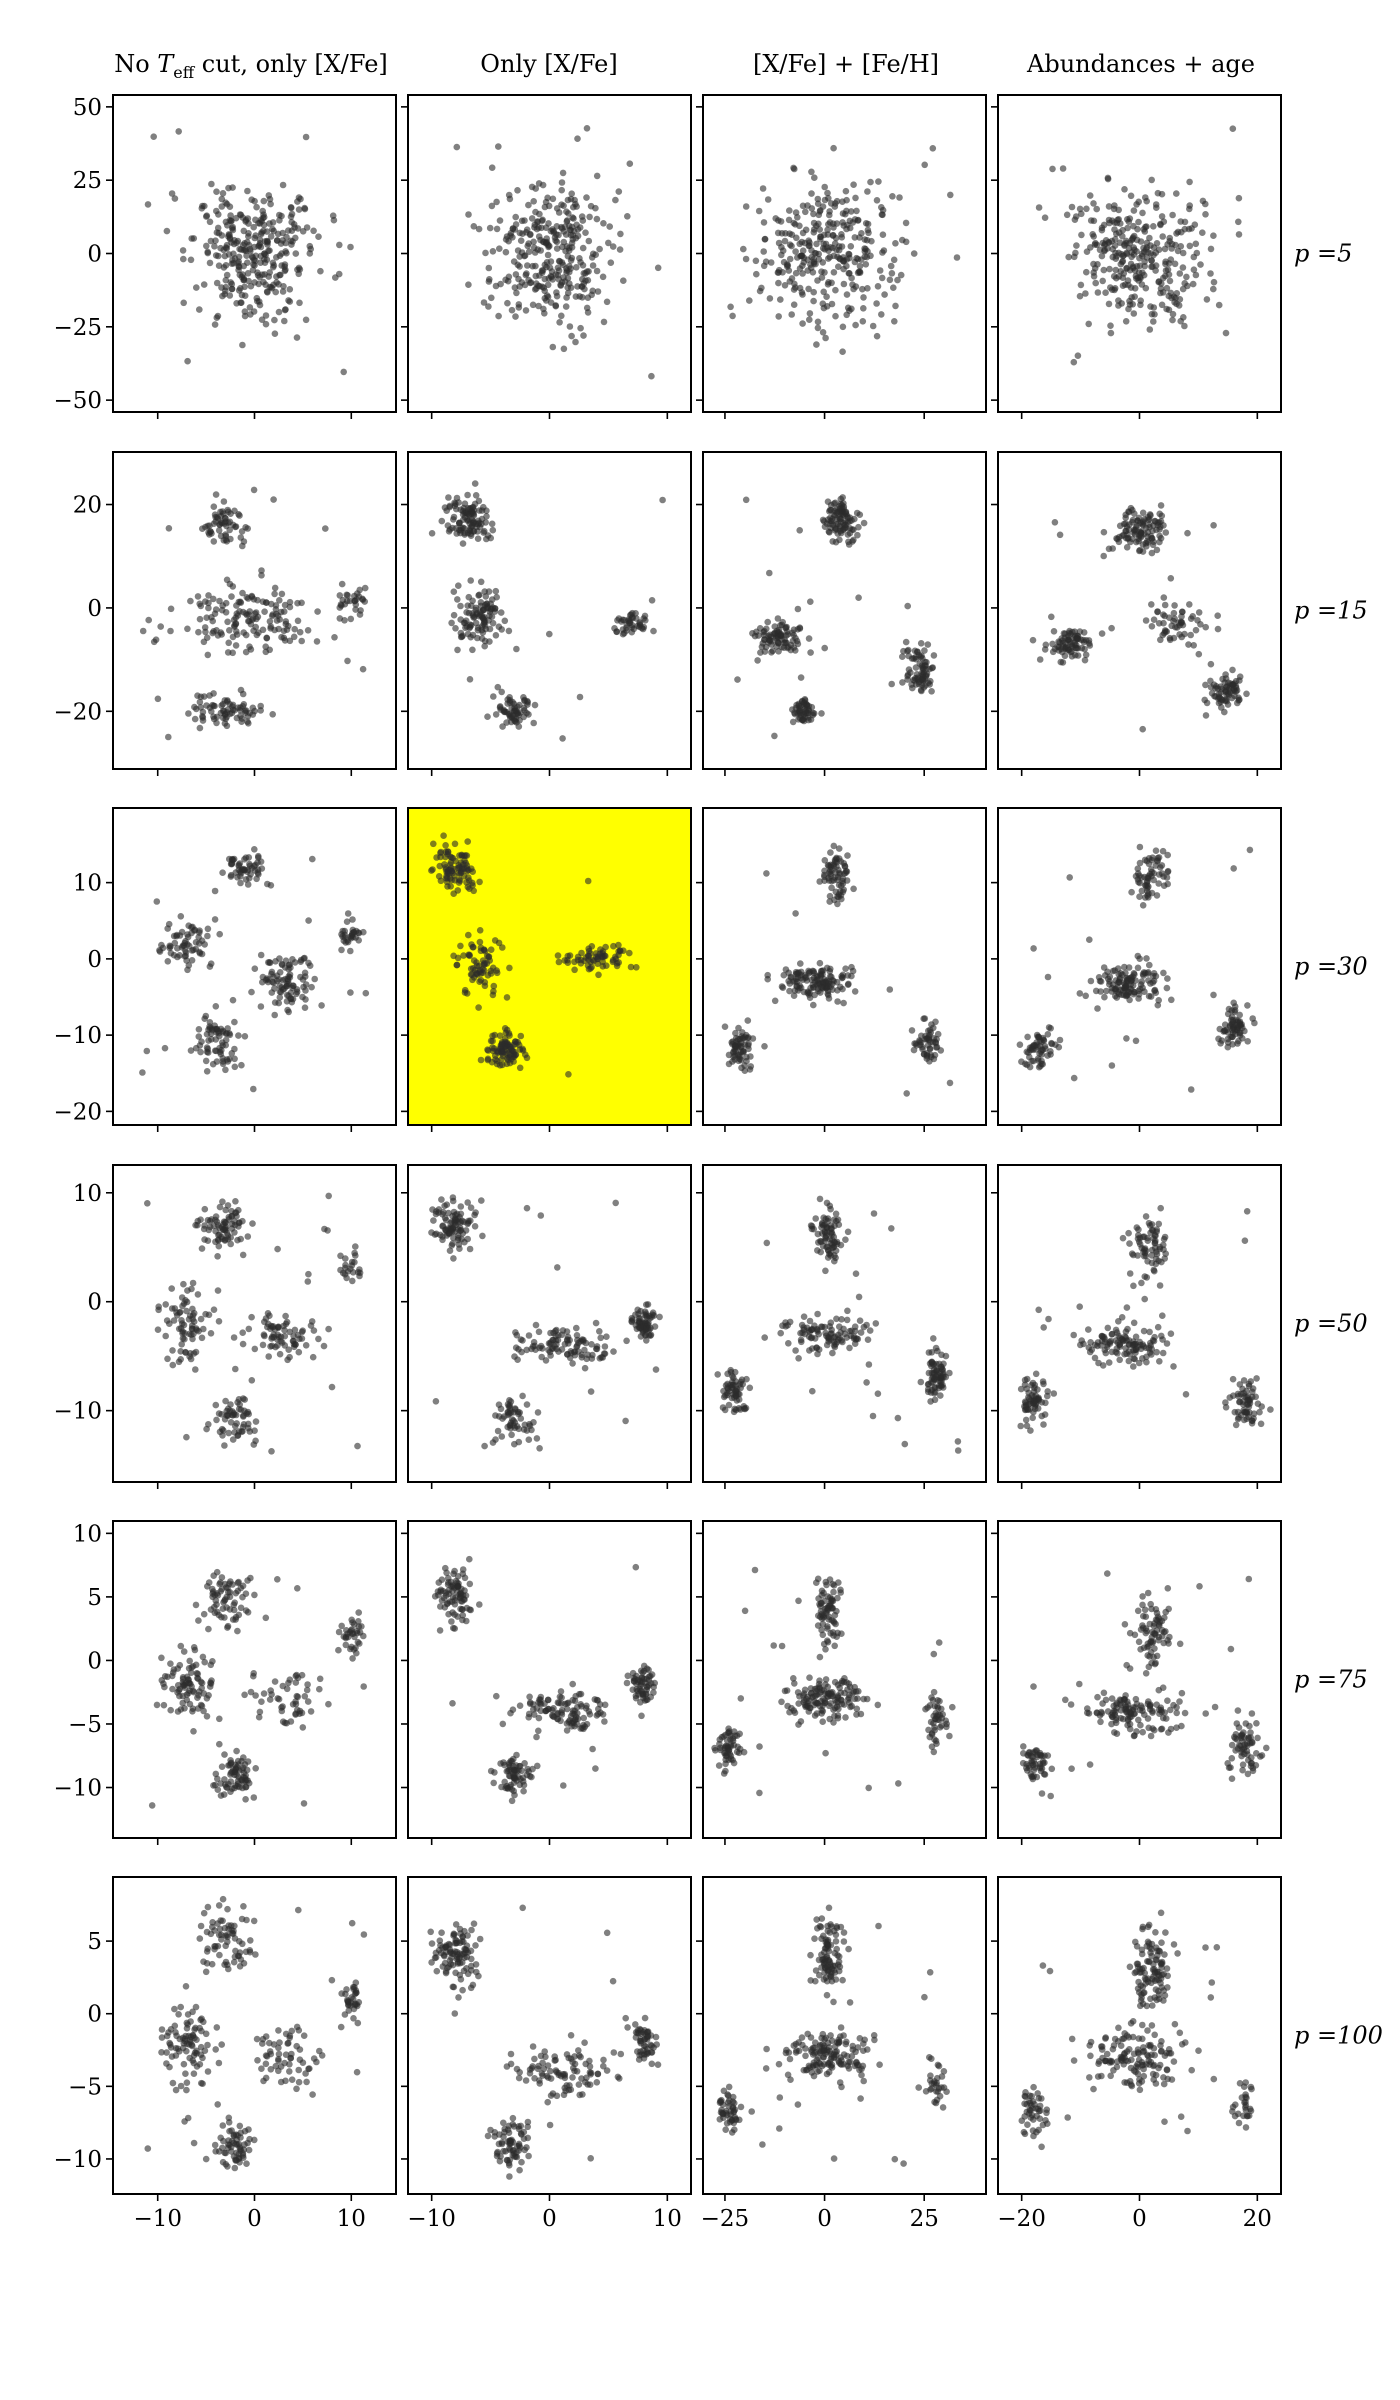 Image resolution: width=1400 pixels, height=2400 pixels. What do you see at coordinates (87, 1194) in the screenshot?
I see `y-tick-label: 10` at bounding box center [87, 1194].